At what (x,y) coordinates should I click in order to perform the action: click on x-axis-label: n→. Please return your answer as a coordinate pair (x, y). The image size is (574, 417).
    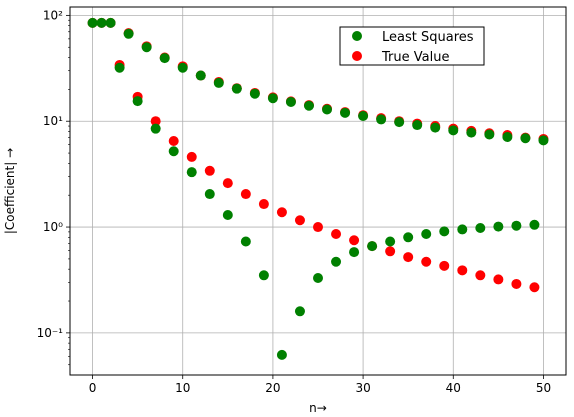
    Looking at the image, I should click on (318, 408).